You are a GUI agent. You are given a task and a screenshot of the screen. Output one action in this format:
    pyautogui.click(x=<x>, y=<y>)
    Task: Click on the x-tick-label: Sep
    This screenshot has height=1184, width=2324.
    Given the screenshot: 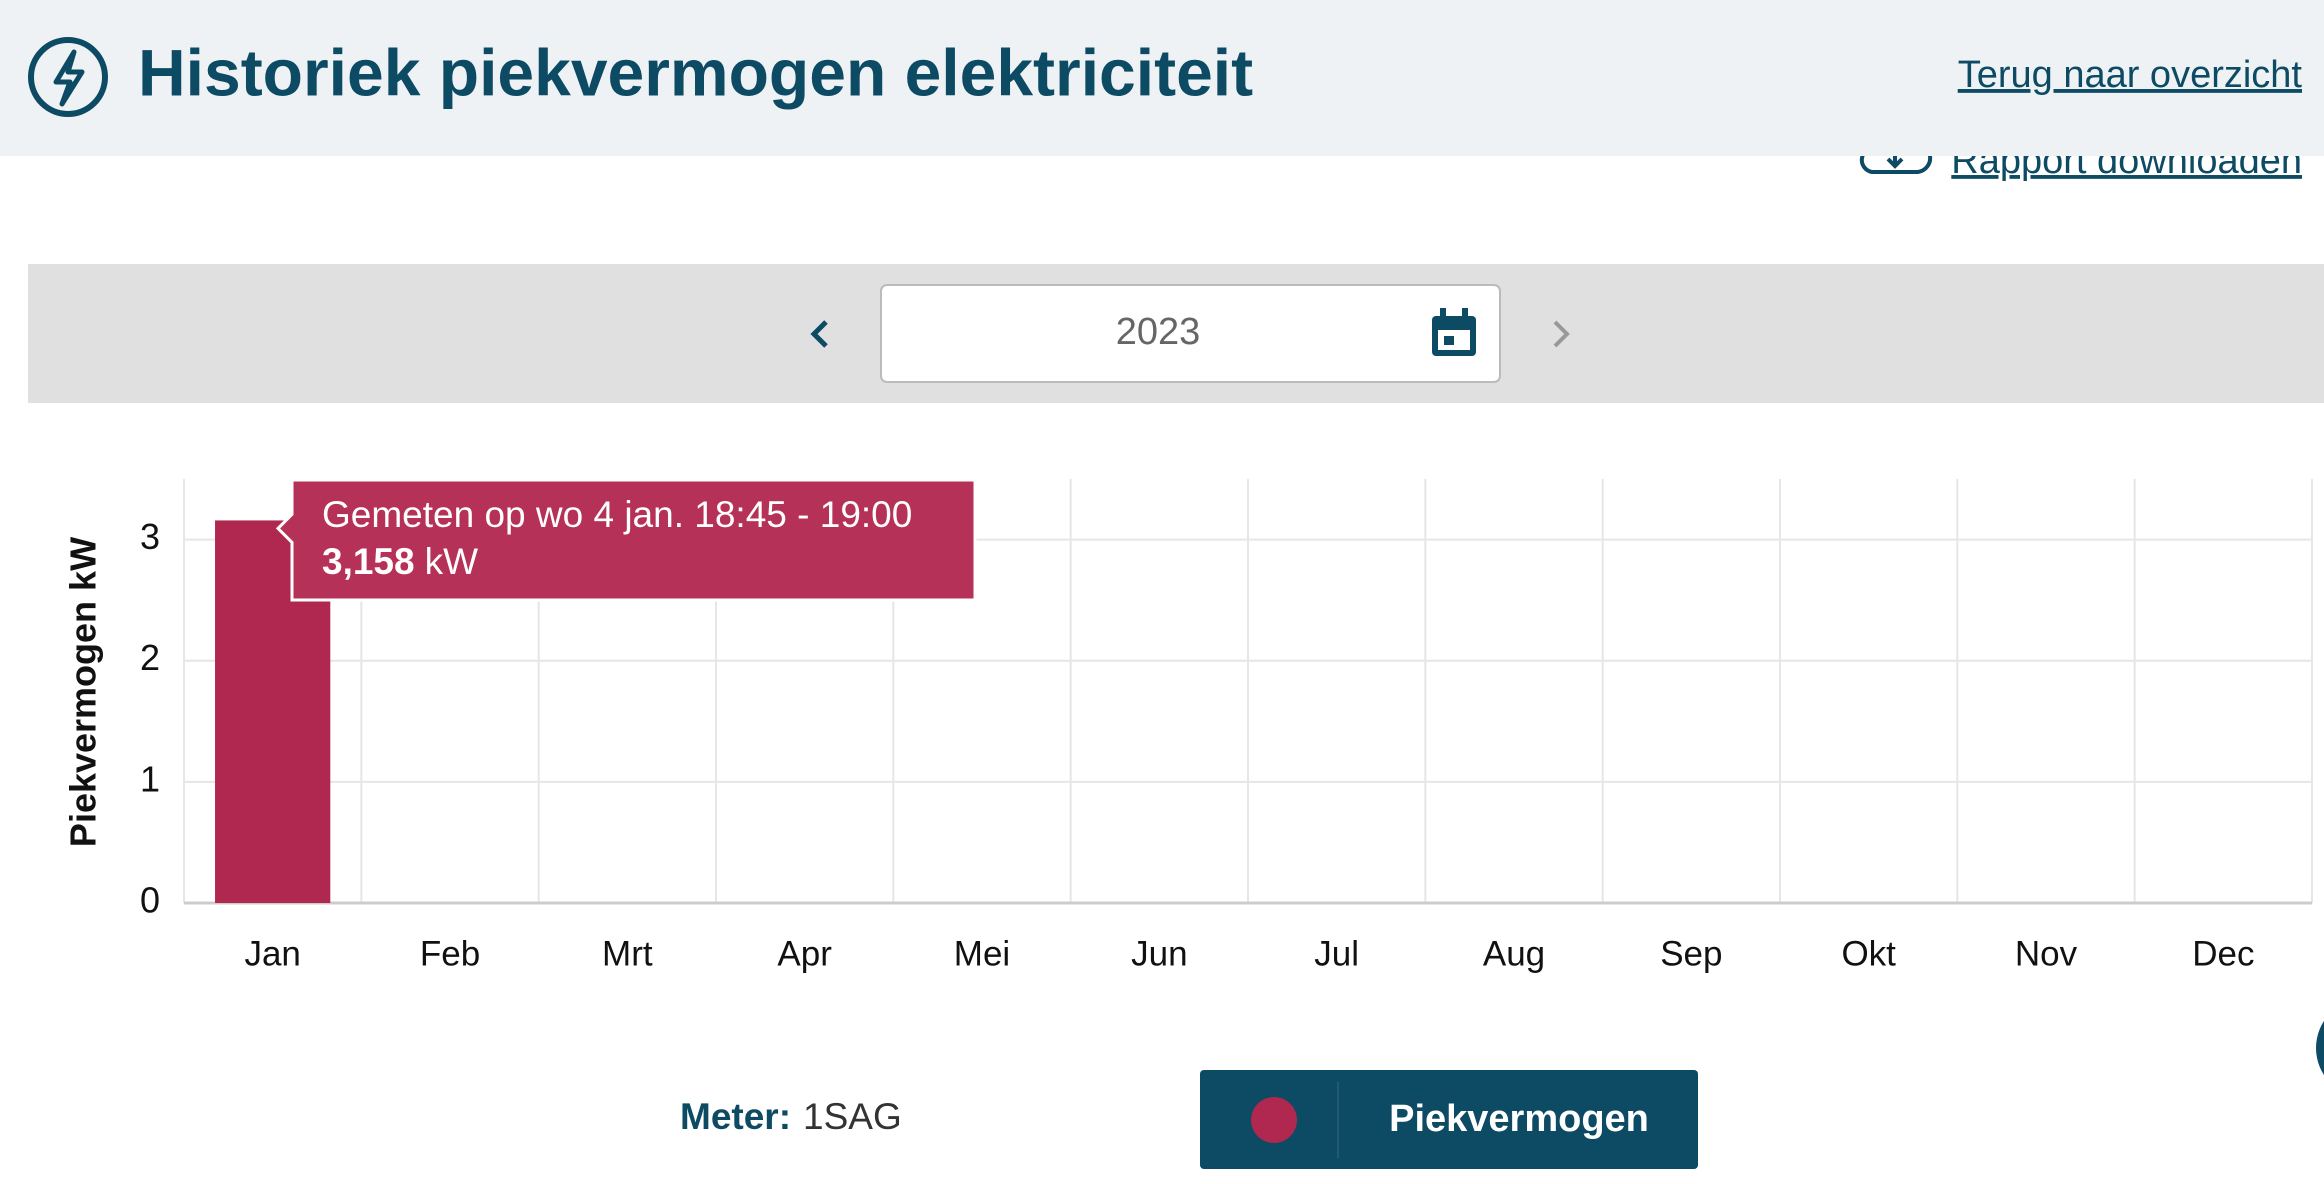 What is the action you would take?
    pyautogui.click(x=1691, y=953)
    